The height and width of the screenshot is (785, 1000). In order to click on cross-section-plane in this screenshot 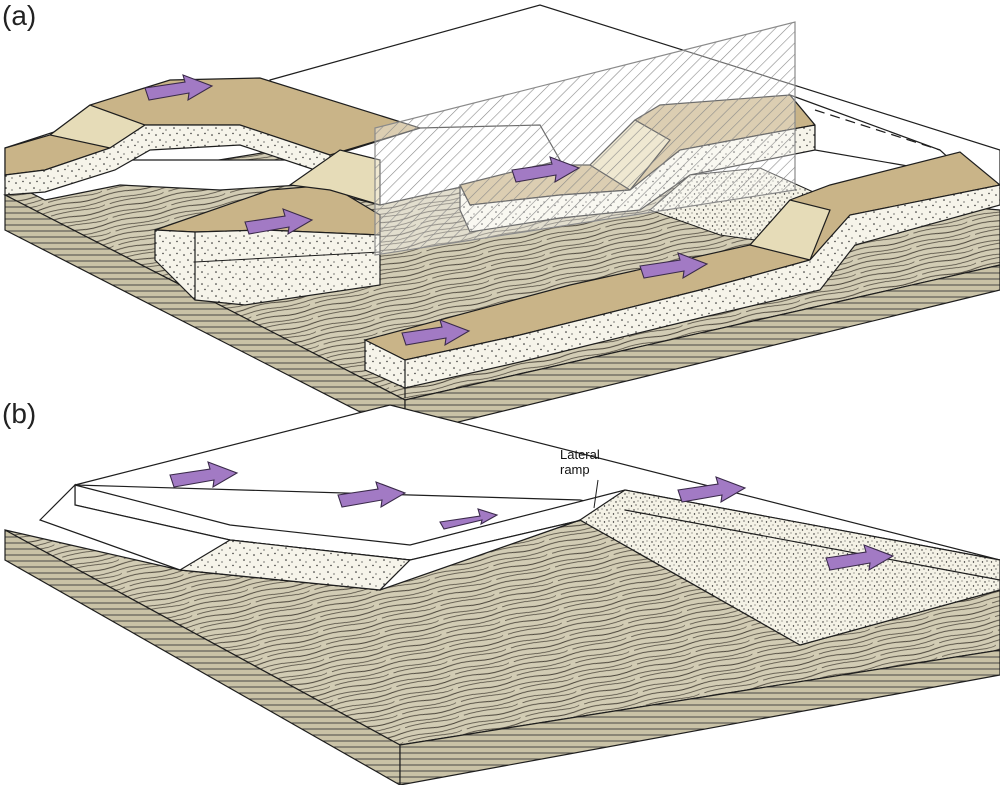, I will do `click(585, 138)`.